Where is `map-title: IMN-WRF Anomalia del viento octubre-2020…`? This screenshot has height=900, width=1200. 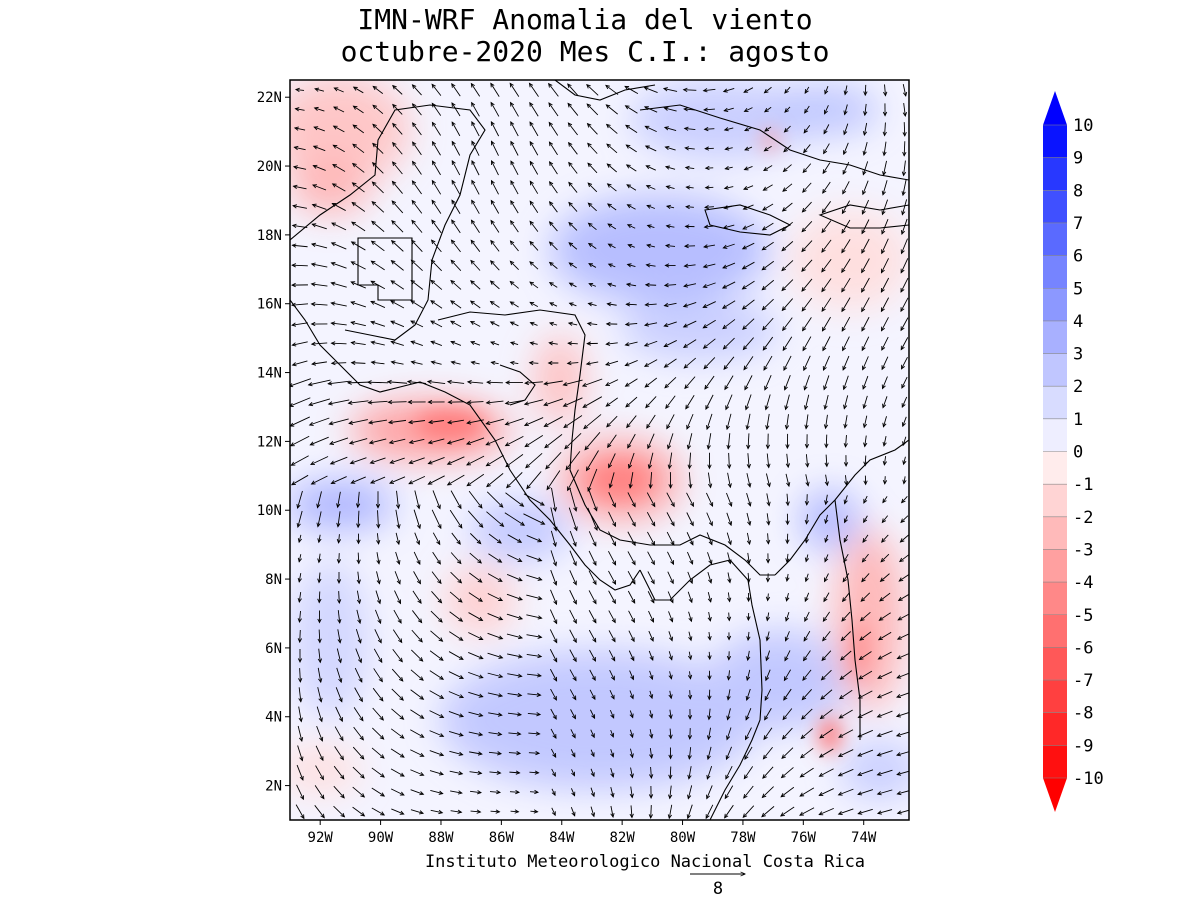 map-title: IMN-WRF Anomalia del viento octubre-2020… is located at coordinates (585, 36).